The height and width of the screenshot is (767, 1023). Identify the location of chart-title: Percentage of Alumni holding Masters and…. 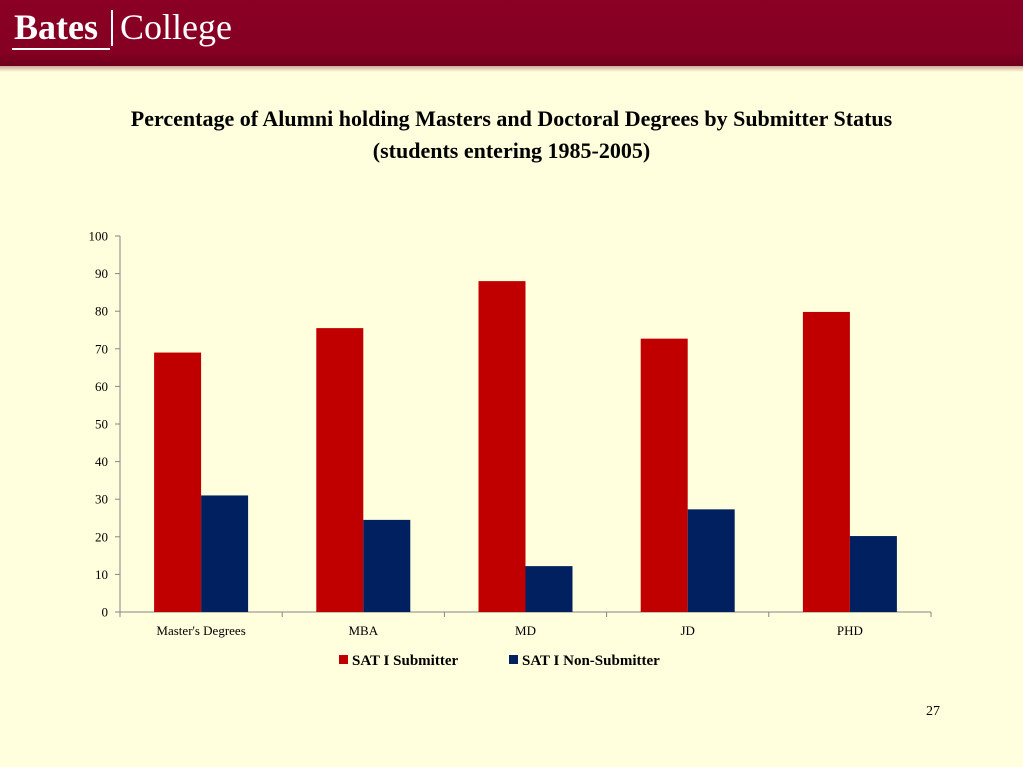
(511, 135).